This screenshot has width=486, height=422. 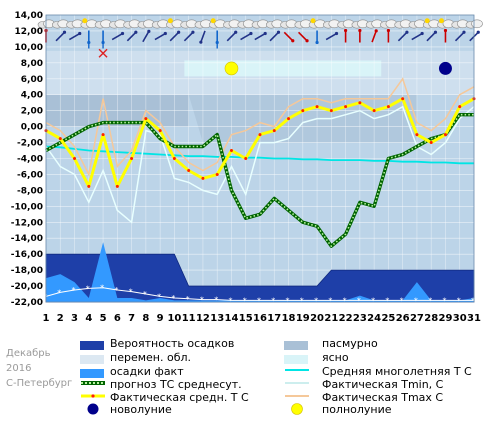 What do you see at coordinates (27, 271) in the screenshot?
I see `y-tick-label: -18,00` at bounding box center [27, 271].